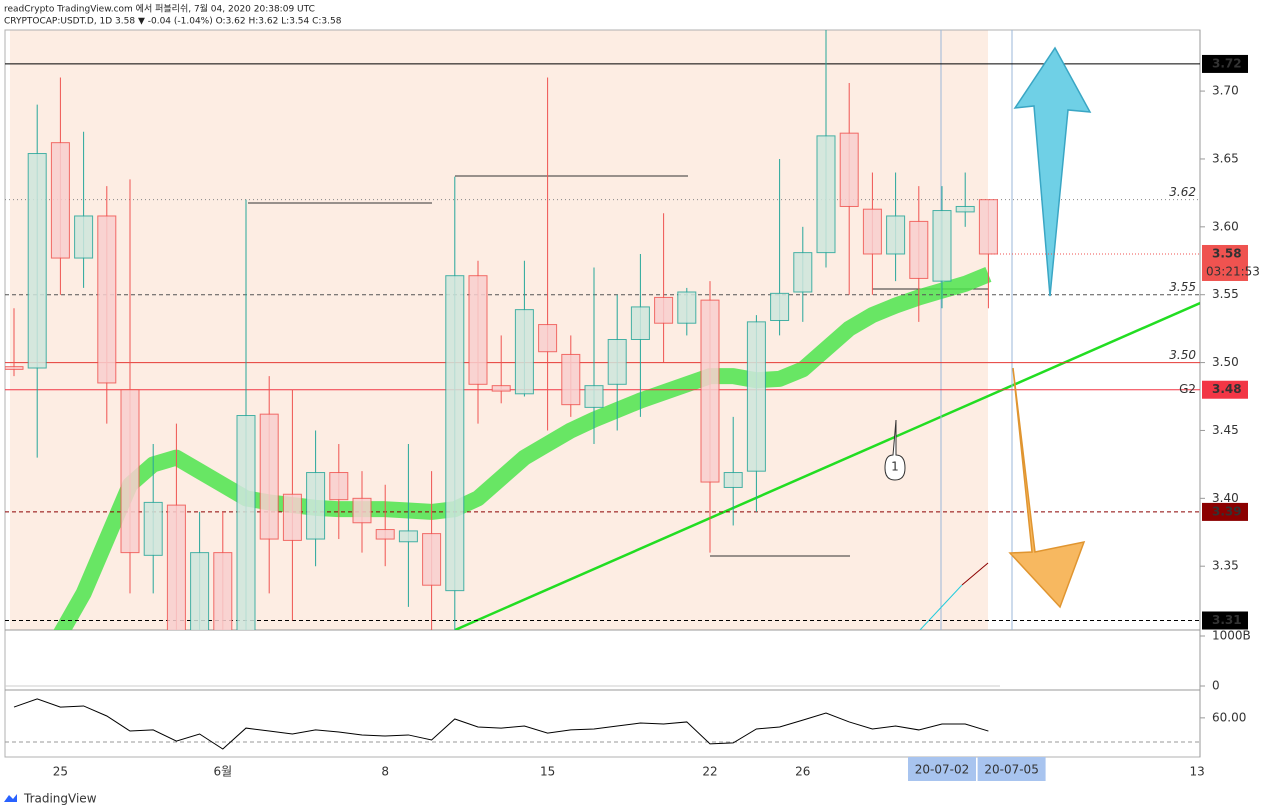 This screenshot has width=1280, height=811. Describe the element at coordinates (1225, 294) in the screenshot. I see `y-tick-label: 3.55` at that location.